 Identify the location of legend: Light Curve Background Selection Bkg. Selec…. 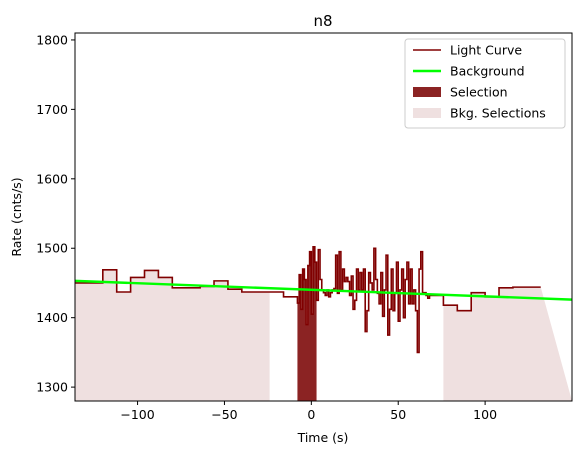
(485, 83).